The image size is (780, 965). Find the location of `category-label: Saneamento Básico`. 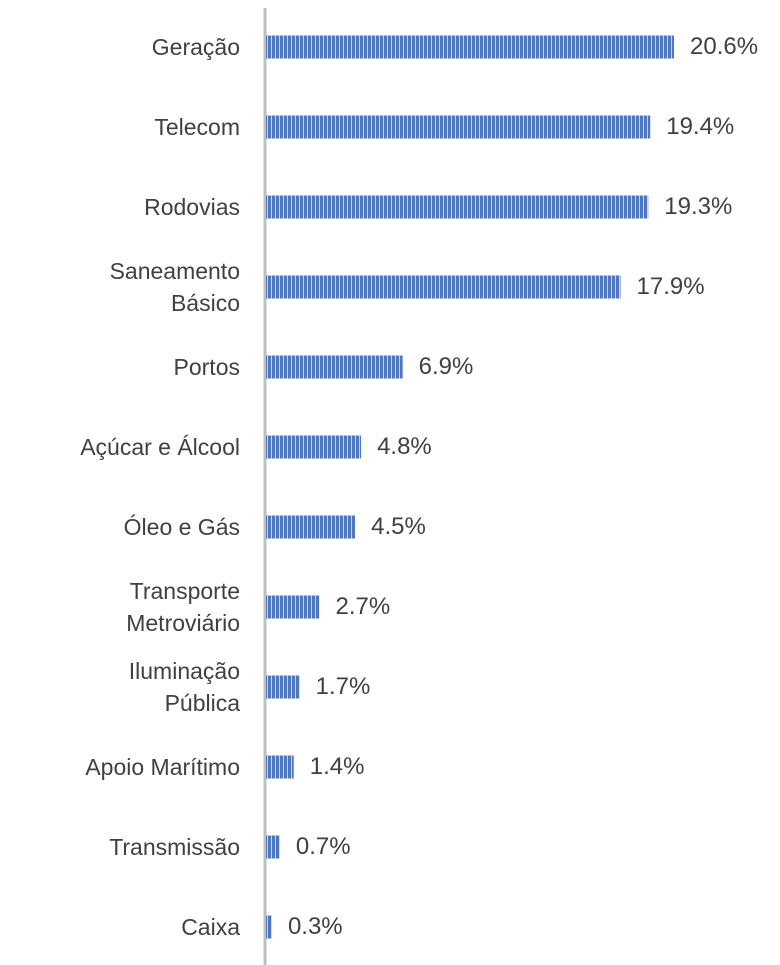

category-label: Saneamento Básico is located at coordinates (174, 287).